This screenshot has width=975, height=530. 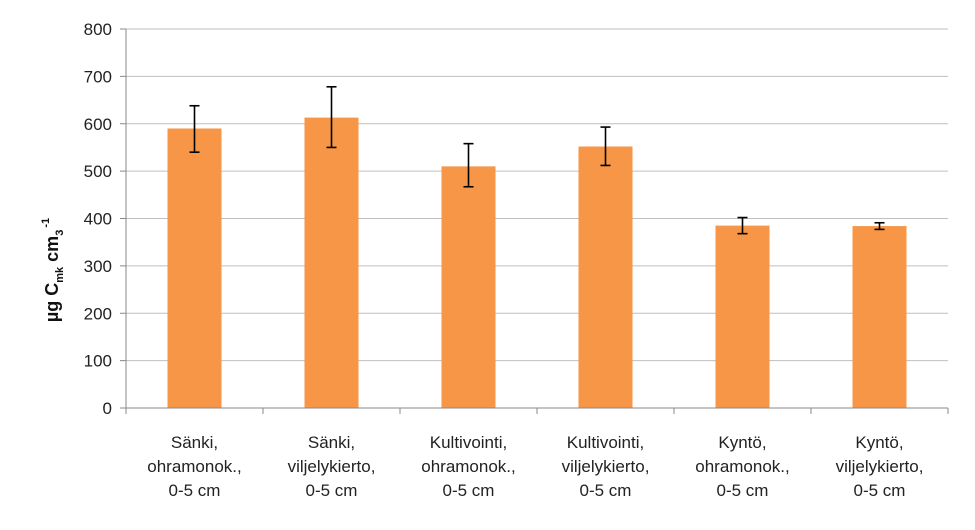 What do you see at coordinates (98, 361) in the screenshot?
I see `y-tick-label: 100` at bounding box center [98, 361].